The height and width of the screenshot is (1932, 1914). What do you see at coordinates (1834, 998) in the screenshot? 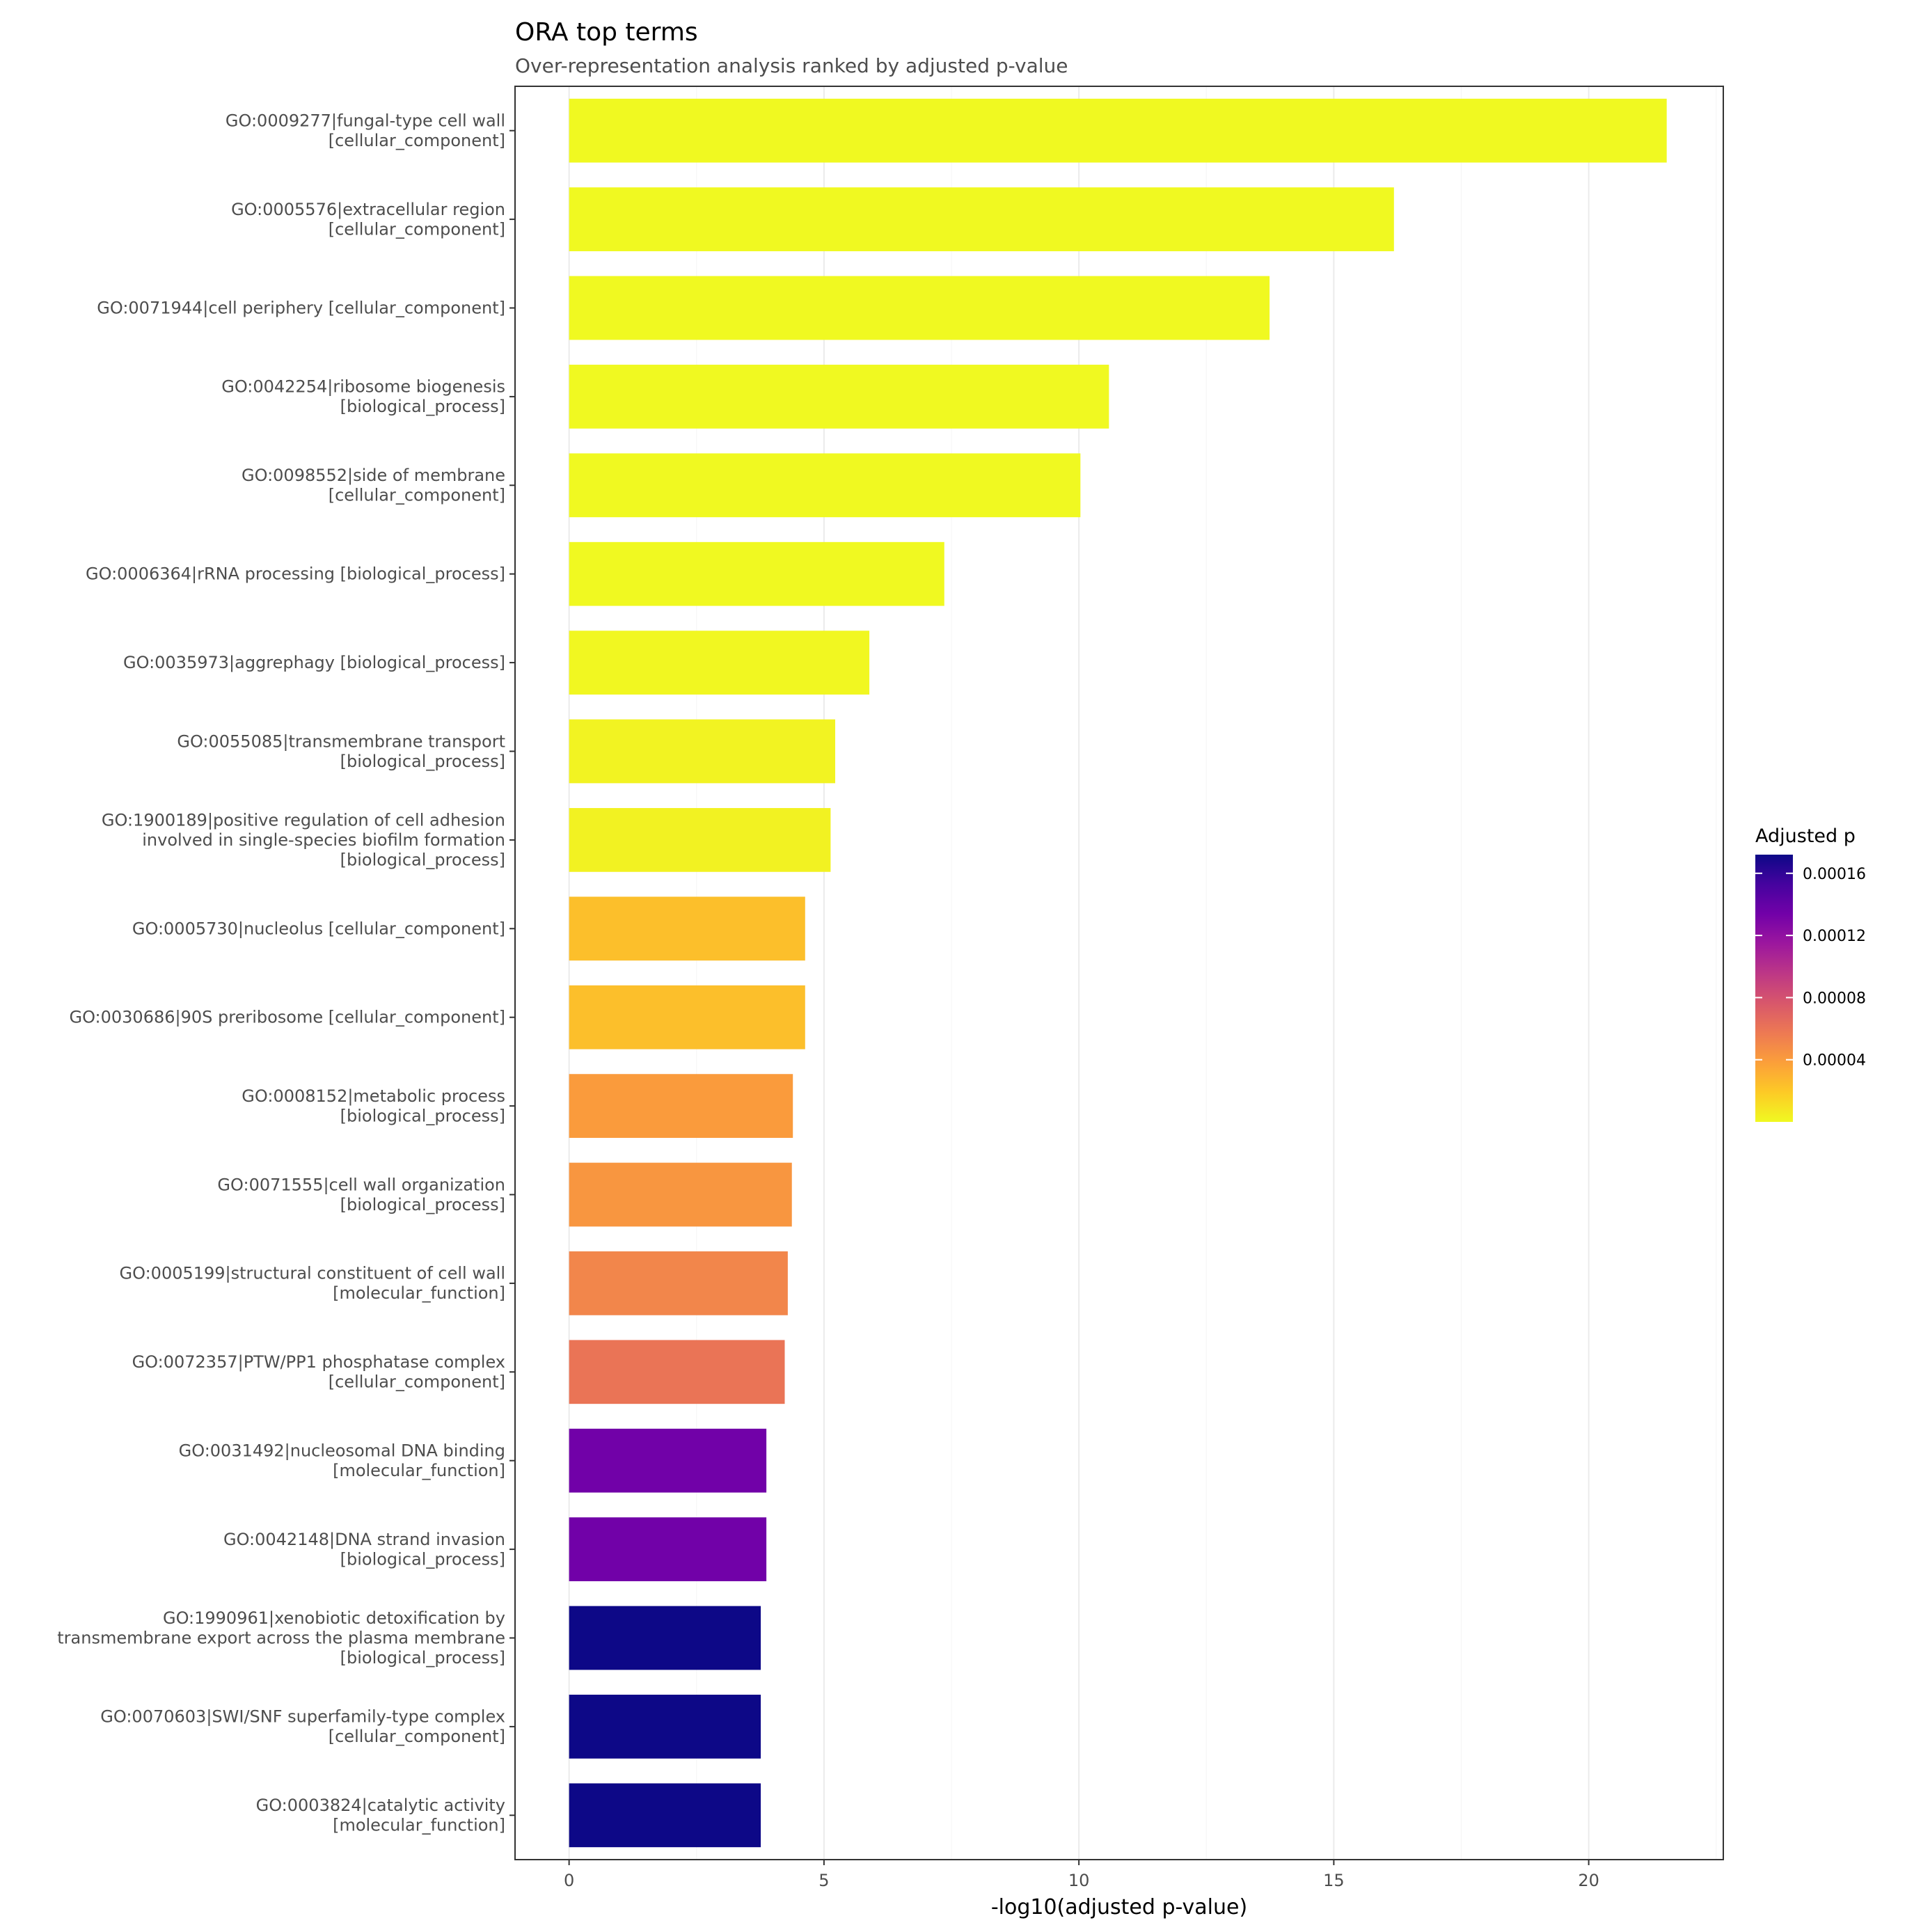
I see `colorbar-tick-label: 0.00008` at bounding box center [1834, 998].